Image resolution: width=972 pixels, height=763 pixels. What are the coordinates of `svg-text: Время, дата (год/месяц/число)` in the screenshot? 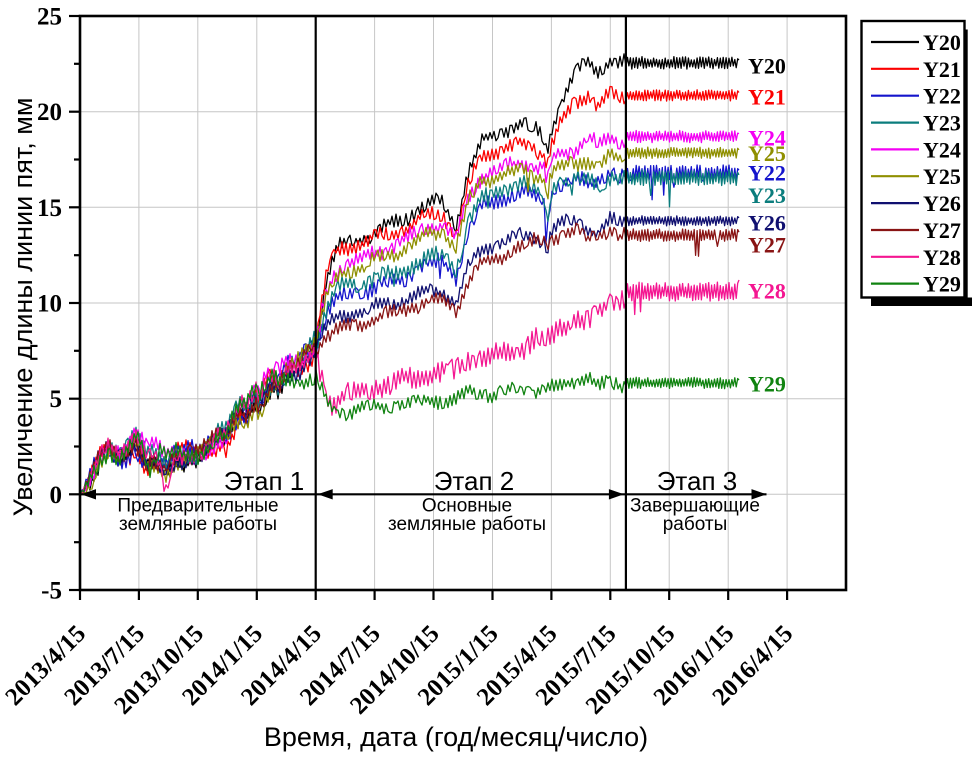 It's located at (456, 737).